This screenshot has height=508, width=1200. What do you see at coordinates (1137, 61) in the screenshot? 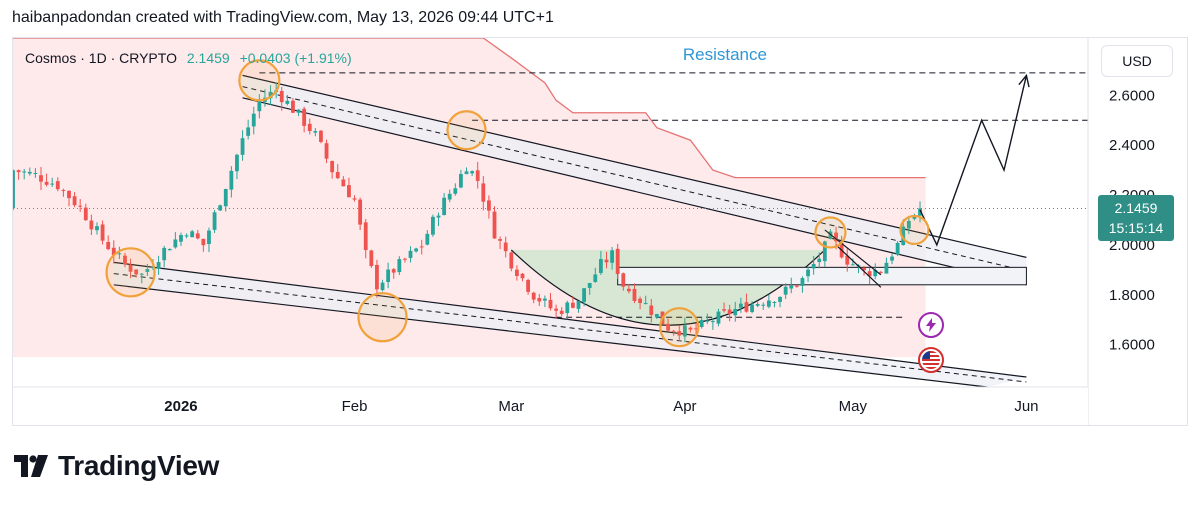
I see `currency-button: USD` at bounding box center [1137, 61].